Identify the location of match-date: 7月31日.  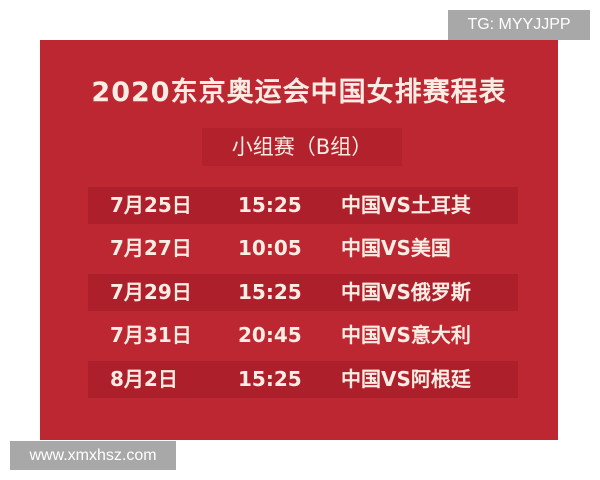
(151, 335).